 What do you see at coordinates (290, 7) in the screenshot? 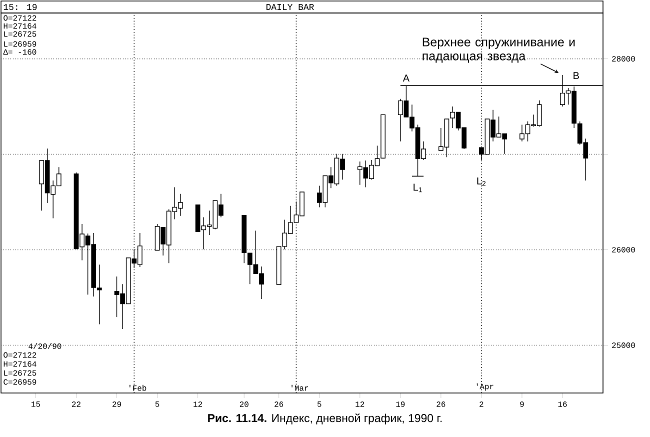
I see `text: DAILY BAR` at bounding box center [290, 7].